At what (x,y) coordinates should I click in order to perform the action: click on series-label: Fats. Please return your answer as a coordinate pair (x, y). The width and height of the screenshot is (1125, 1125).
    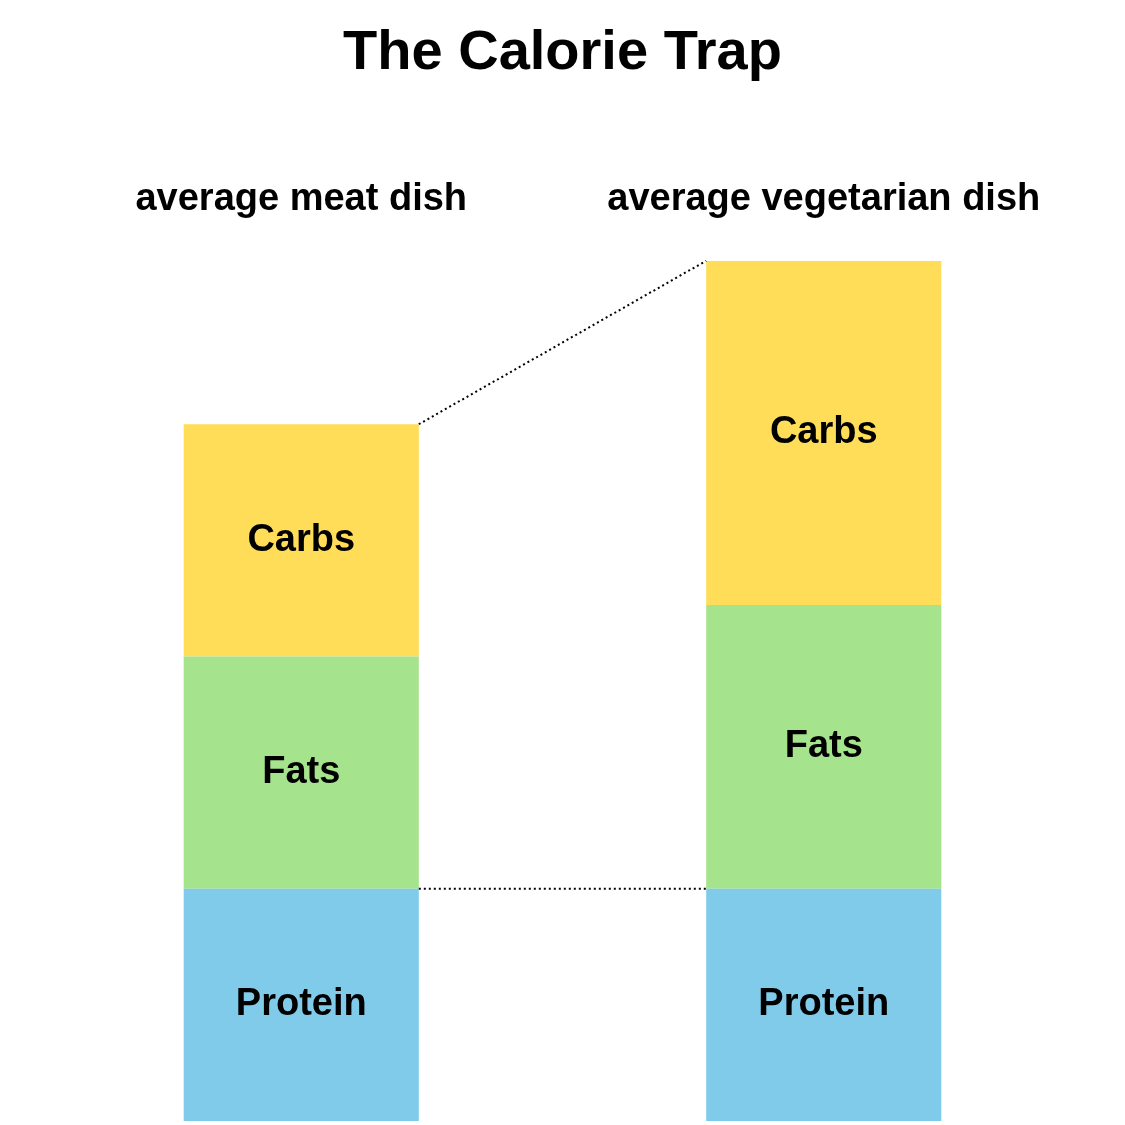
    Looking at the image, I should click on (823, 744).